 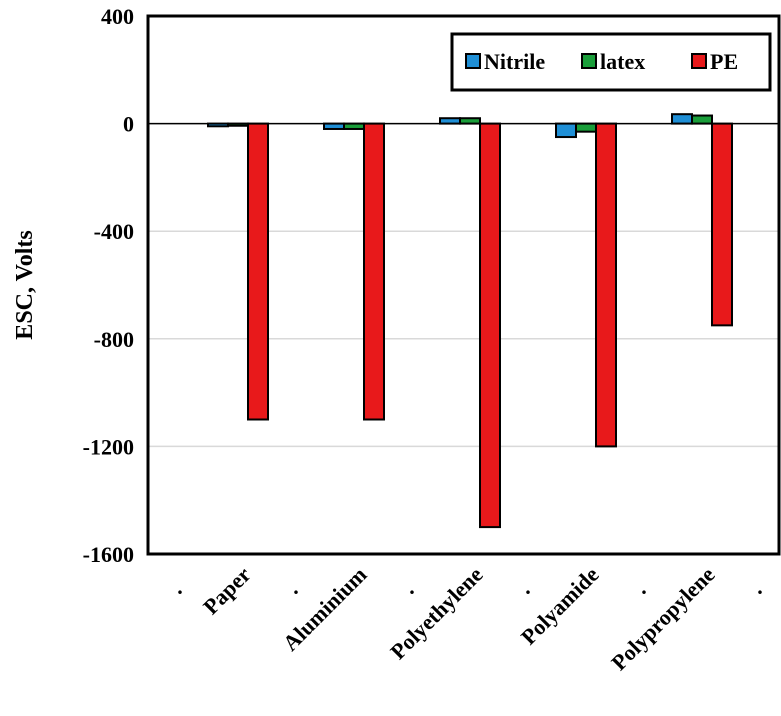 I want to click on y-tick-label: -400, so click(x=114, y=231).